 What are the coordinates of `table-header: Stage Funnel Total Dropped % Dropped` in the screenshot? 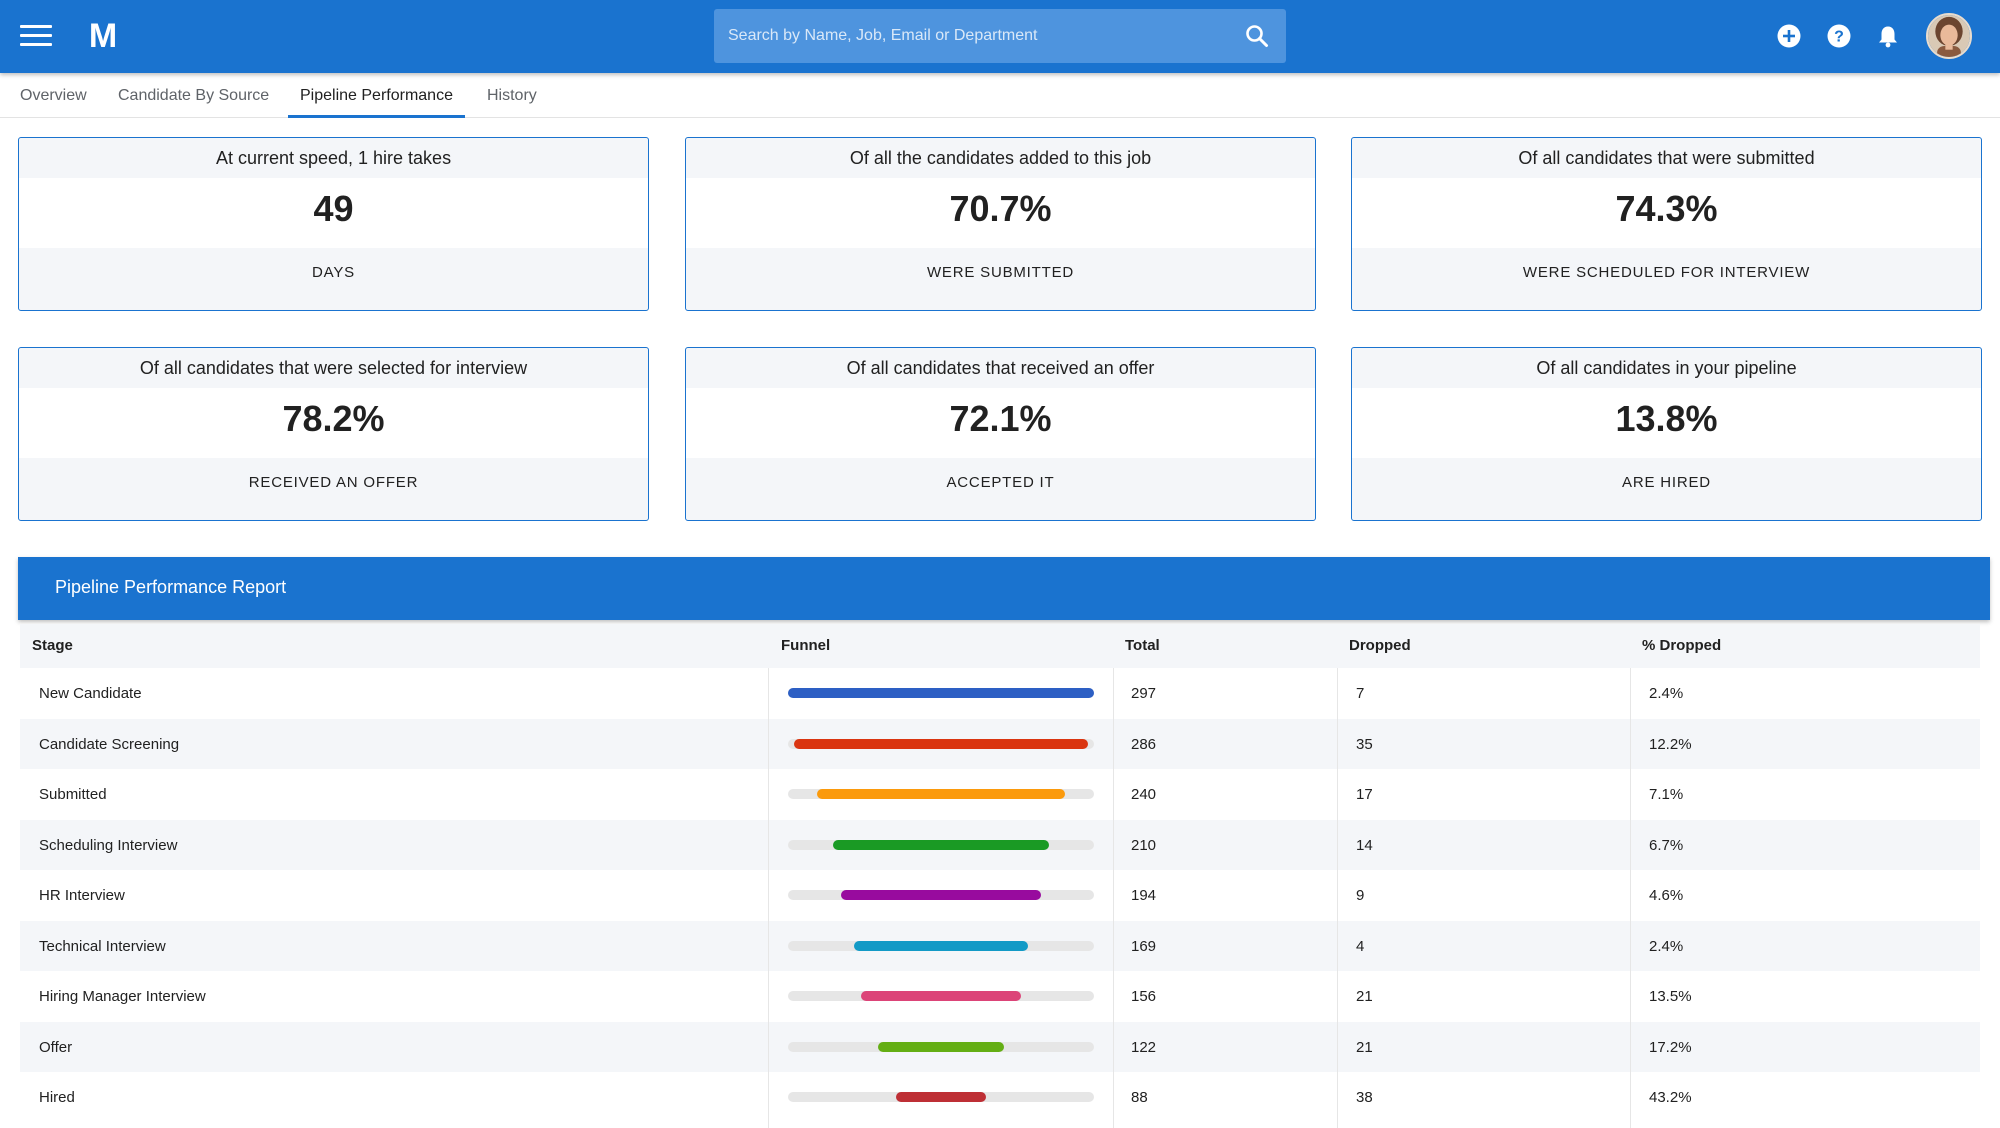 It's located at (1000, 646).